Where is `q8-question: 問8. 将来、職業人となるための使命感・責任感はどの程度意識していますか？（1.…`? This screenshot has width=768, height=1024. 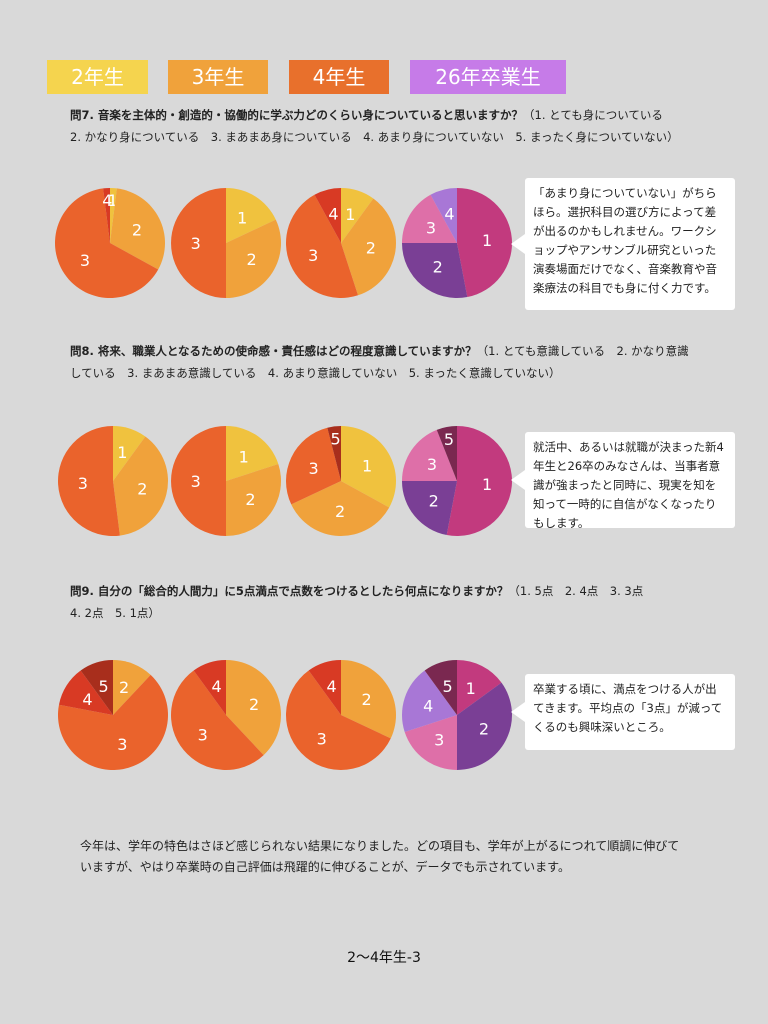
q8-question: 問8. 将来、職業人となるための使命感・責任感はどの程度意識していますか？（1.… is located at coordinates (390, 362).